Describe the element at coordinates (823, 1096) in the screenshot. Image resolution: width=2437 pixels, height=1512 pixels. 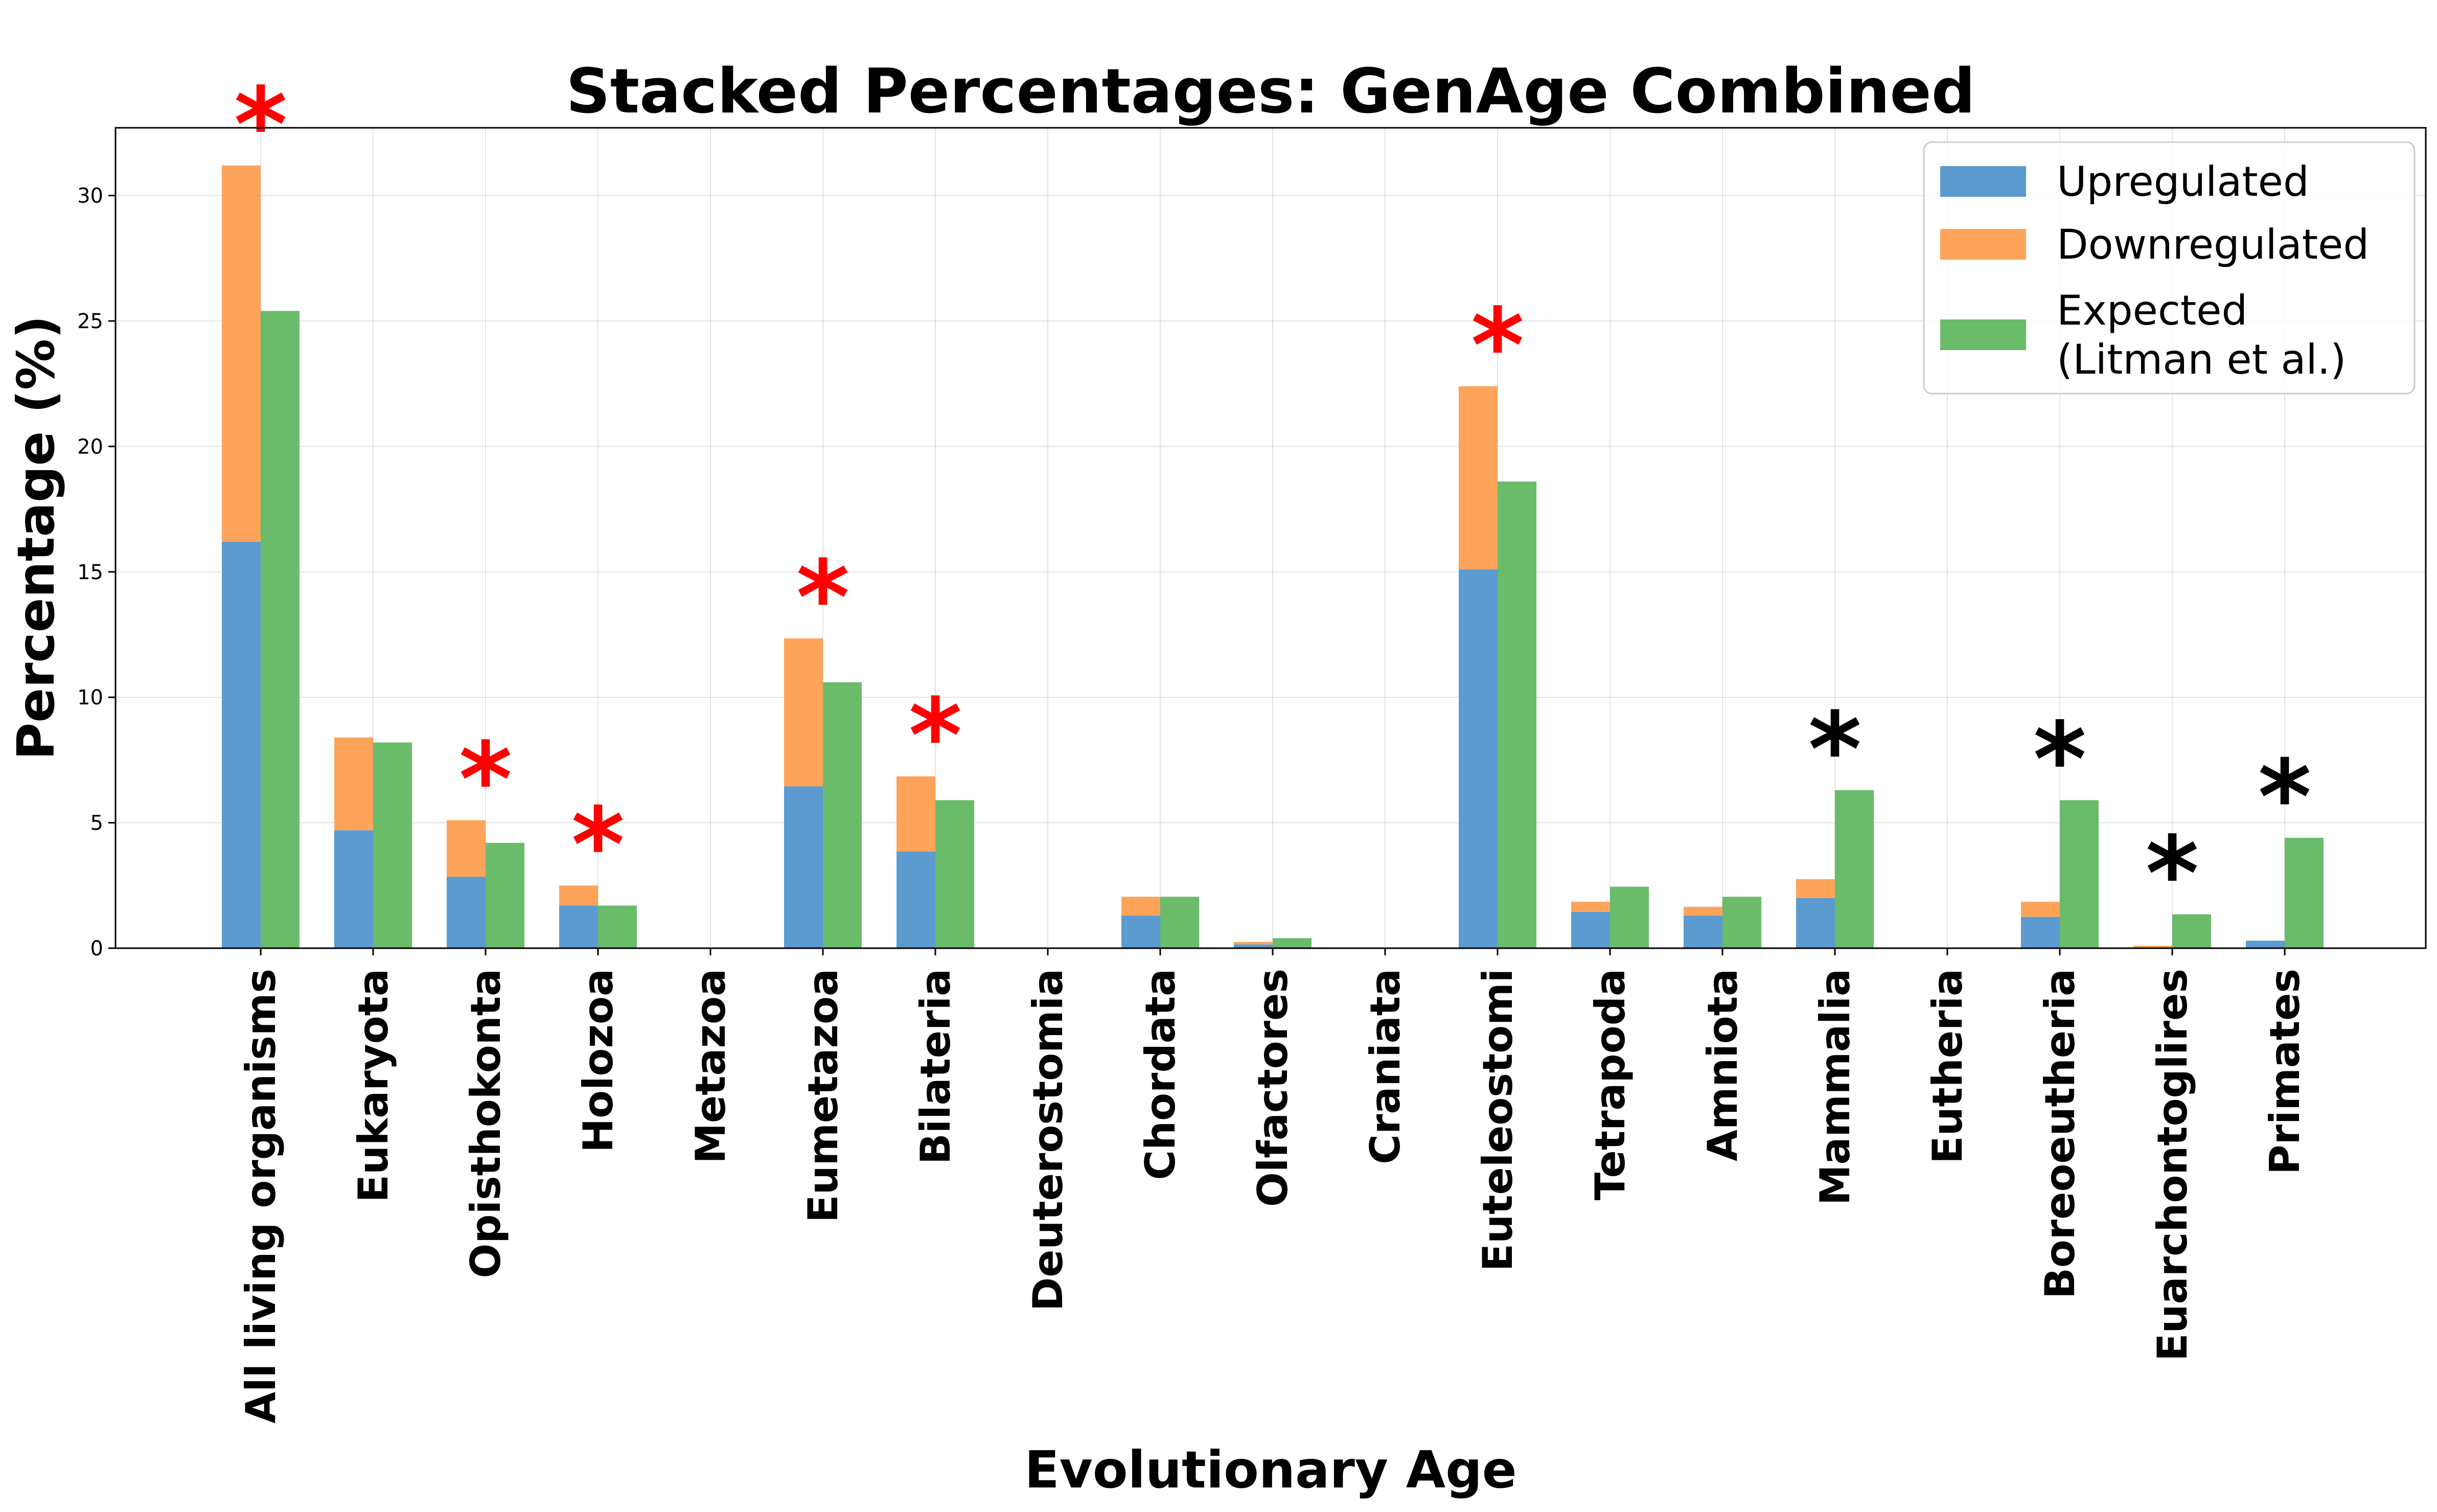
I see `x-tick-label: Eumetazoa` at that location.